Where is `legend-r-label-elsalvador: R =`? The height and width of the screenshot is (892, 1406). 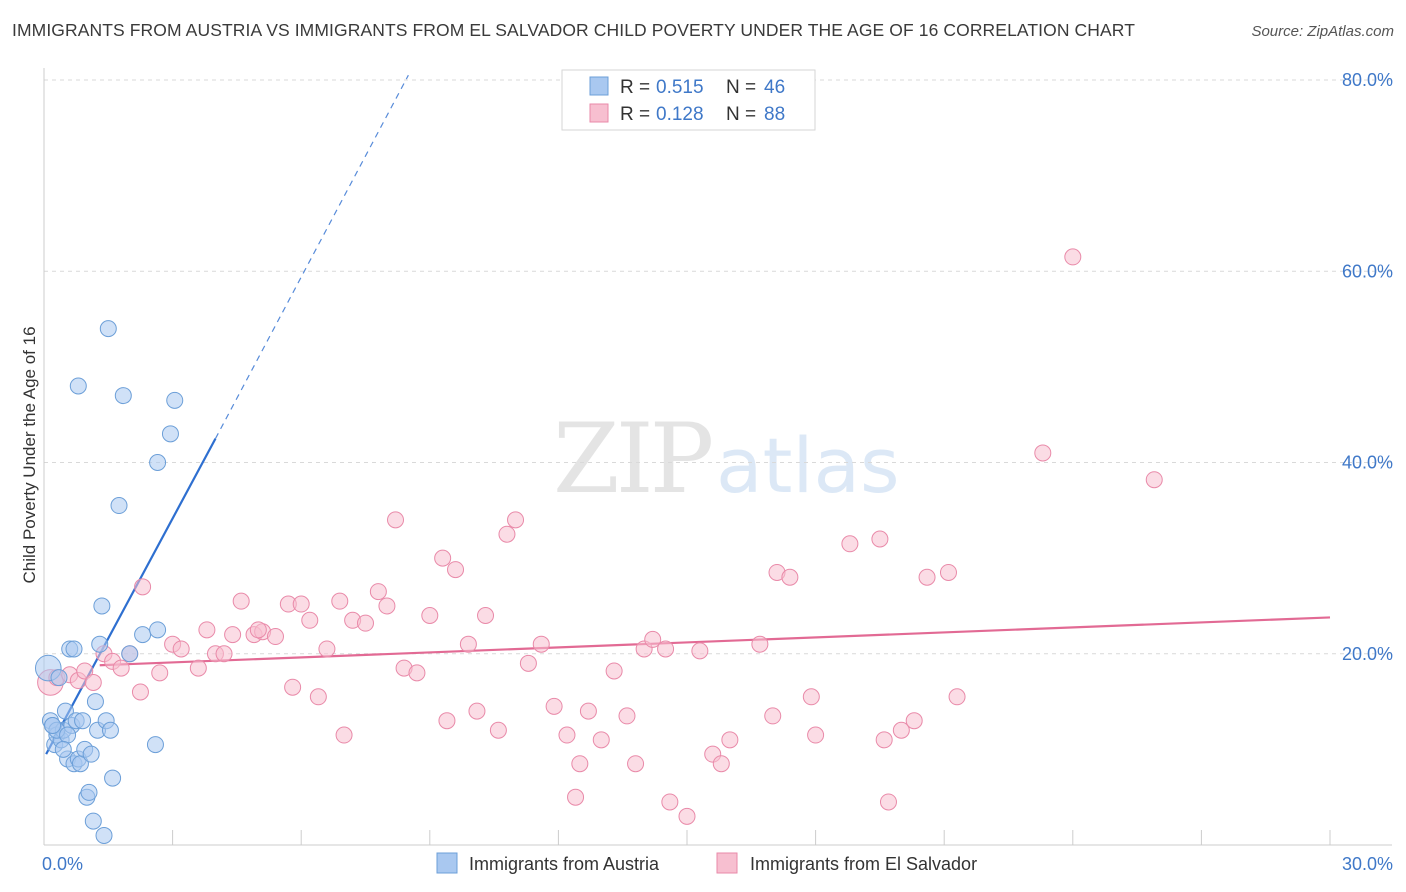
legend-r-label-elsalvador: R = is located at coordinates (635, 114).